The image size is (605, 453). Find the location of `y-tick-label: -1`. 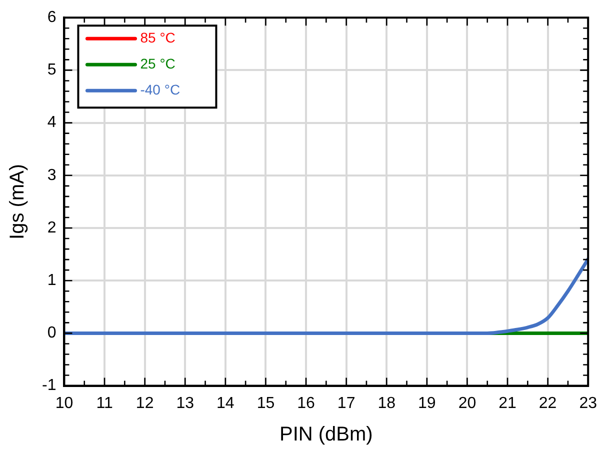

y-tick-label: -1 is located at coordinates (49, 385).